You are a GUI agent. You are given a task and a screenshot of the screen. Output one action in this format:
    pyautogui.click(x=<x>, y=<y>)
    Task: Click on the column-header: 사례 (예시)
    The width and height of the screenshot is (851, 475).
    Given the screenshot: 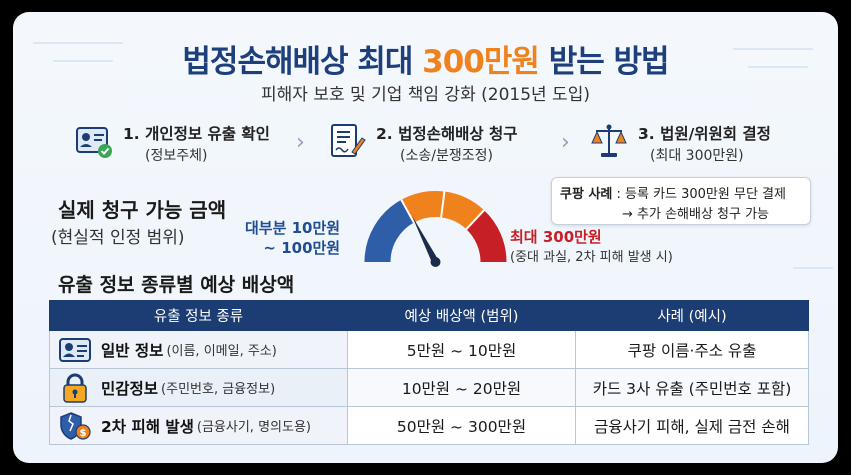 What is the action you would take?
    pyautogui.click(x=692, y=315)
    